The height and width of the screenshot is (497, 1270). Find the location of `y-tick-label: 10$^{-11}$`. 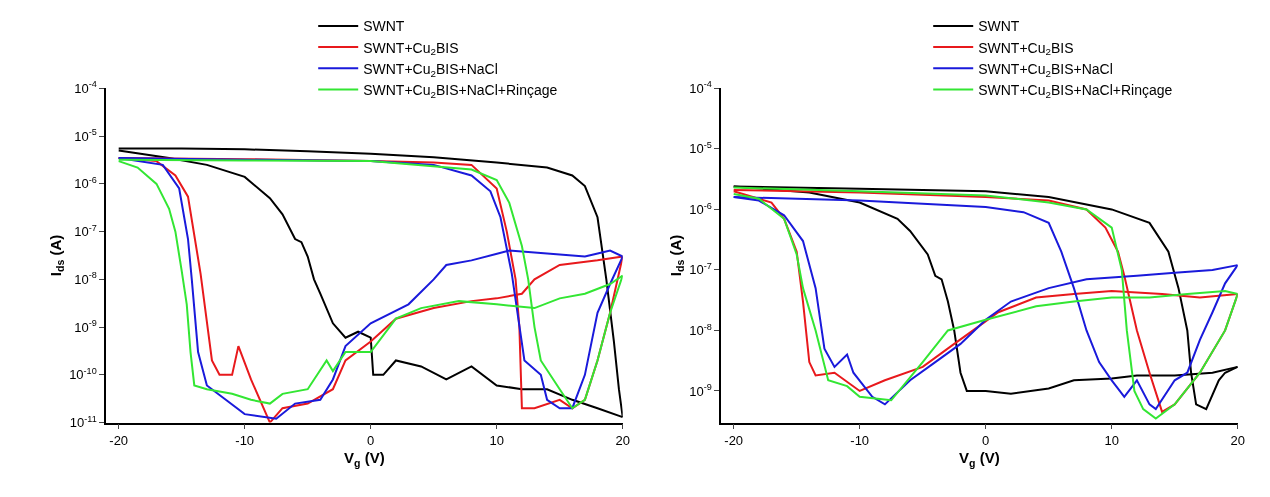

y-tick-label: 10$^{-11}$ is located at coordinates (83, 422).